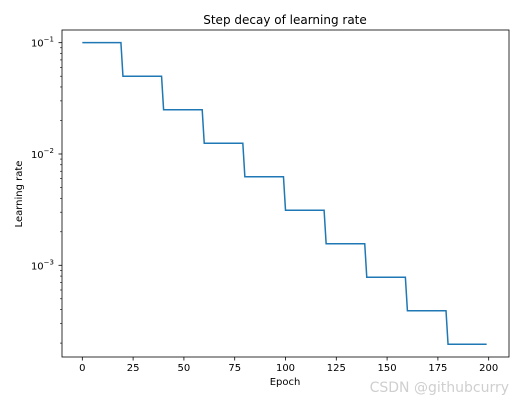 This screenshot has width=525, height=405. Describe the element at coordinates (46, 190) in the screenshot. I see `y-axis: 10⁻¹ 10⁻² 10⁻³` at that location.